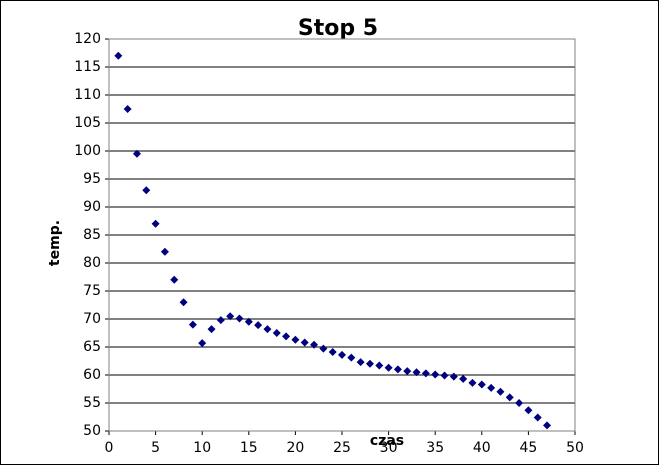  I want to click on x-tick-label: 40, so click(482, 448).